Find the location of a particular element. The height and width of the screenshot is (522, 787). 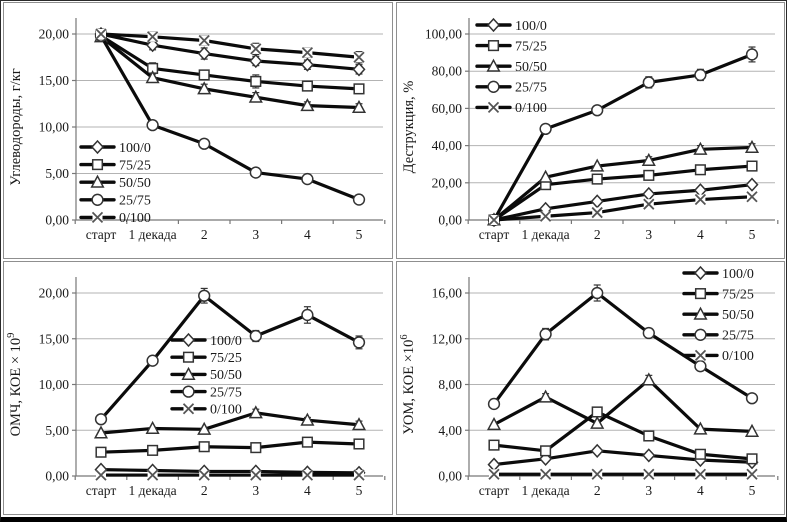

y-axis-title: Углеводороды, г/кг is located at coordinates (16, 127).